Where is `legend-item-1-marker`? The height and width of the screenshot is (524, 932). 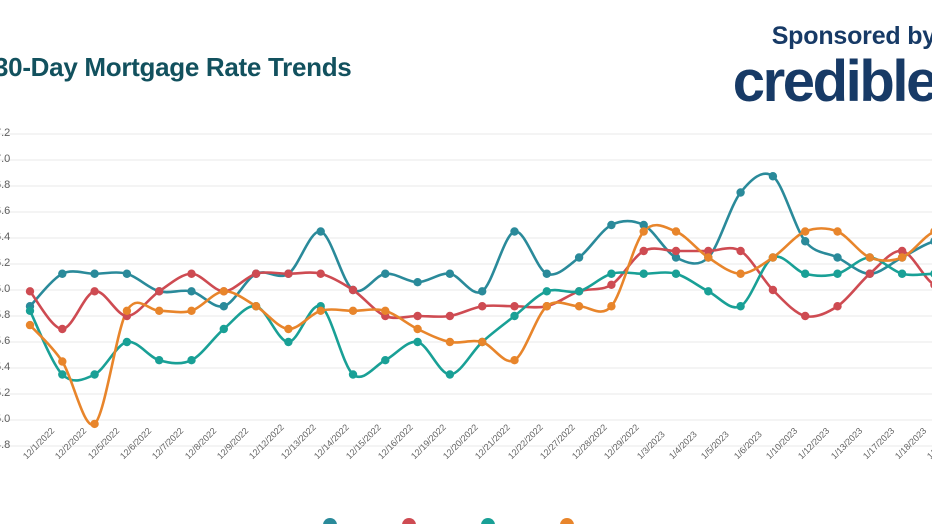
legend-item-1-marker is located at coordinates (330, 521).